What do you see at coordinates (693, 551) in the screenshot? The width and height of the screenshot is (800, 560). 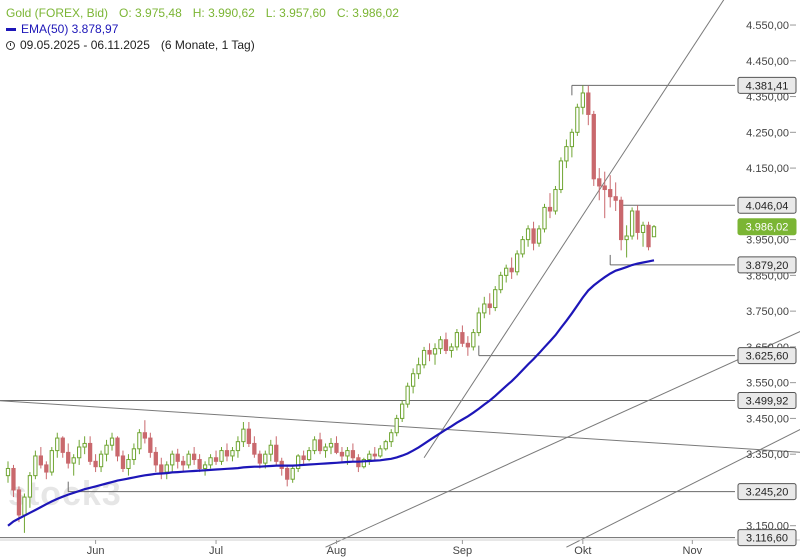 I see `x-tick-label: Nov` at bounding box center [693, 551].